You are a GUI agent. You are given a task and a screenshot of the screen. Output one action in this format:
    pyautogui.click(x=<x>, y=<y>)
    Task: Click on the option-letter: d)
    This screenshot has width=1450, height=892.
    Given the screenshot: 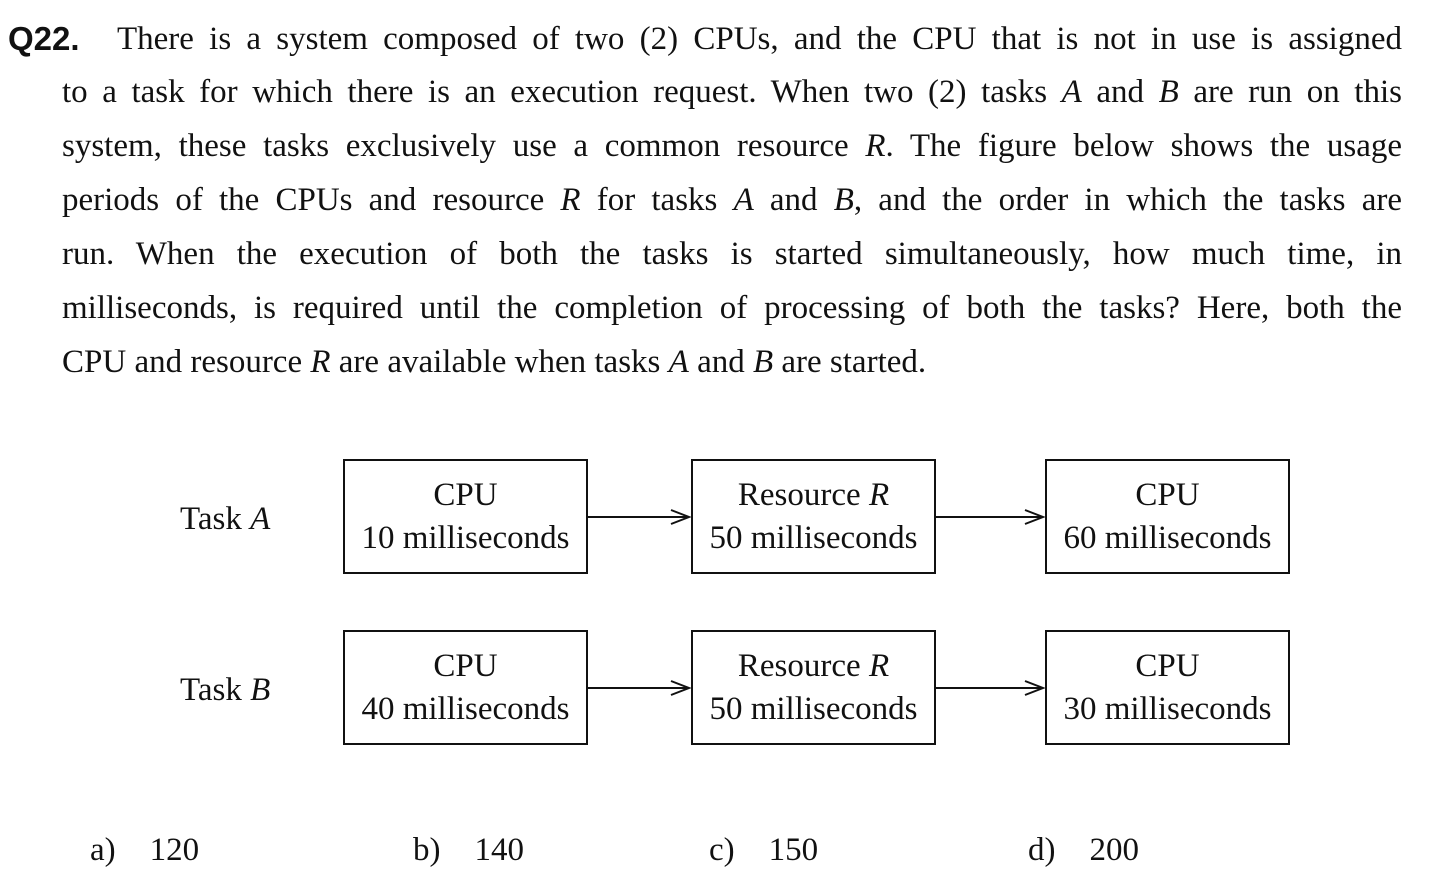 What is the action you would take?
    pyautogui.click(x=1042, y=850)
    